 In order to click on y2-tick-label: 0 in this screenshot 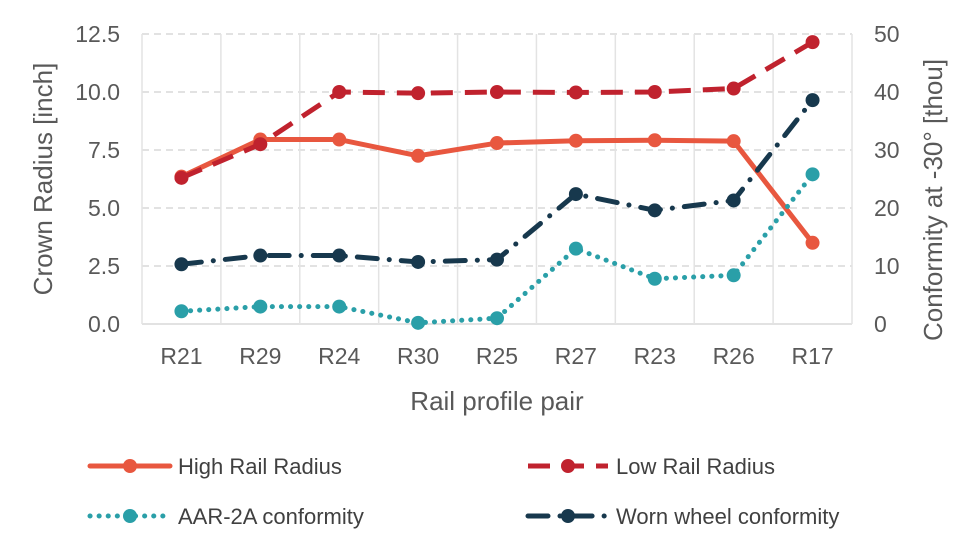, I will do `click(880, 324)`.